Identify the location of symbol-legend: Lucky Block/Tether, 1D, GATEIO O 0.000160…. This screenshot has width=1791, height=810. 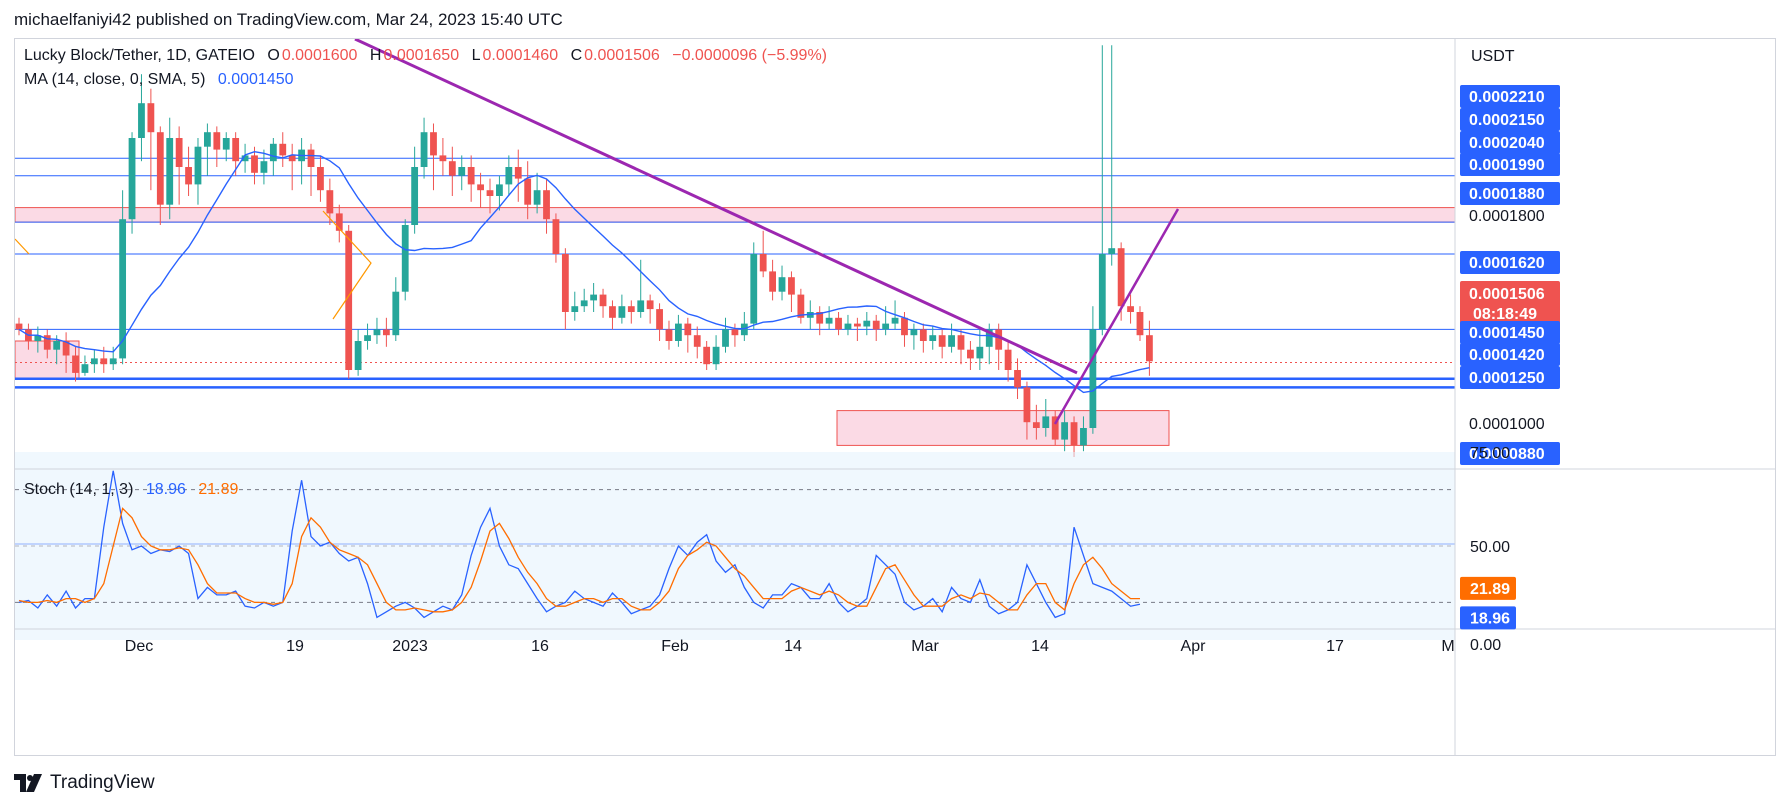
(426, 56).